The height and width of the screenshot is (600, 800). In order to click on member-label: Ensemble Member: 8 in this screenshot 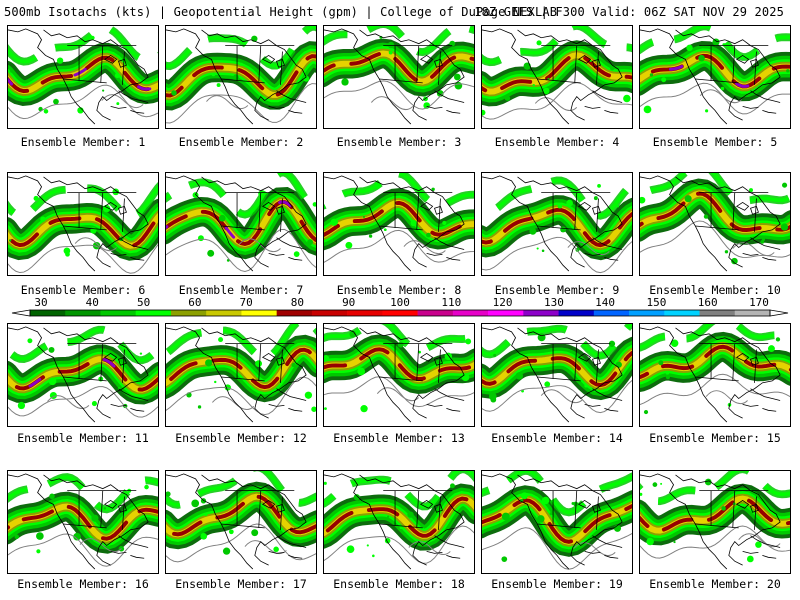, I will do `click(399, 290)`.